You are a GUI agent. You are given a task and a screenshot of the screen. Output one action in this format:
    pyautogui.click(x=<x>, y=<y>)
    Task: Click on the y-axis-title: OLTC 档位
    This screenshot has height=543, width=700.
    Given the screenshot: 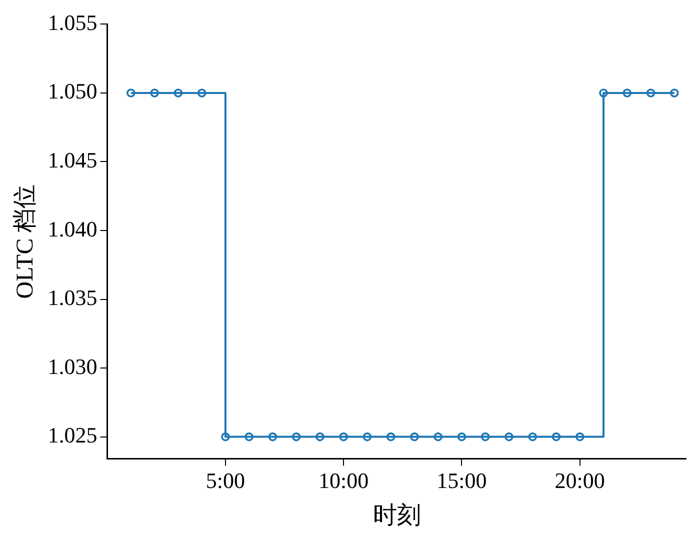 What is the action you would take?
    pyautogui.click(x=25, y=241)
    